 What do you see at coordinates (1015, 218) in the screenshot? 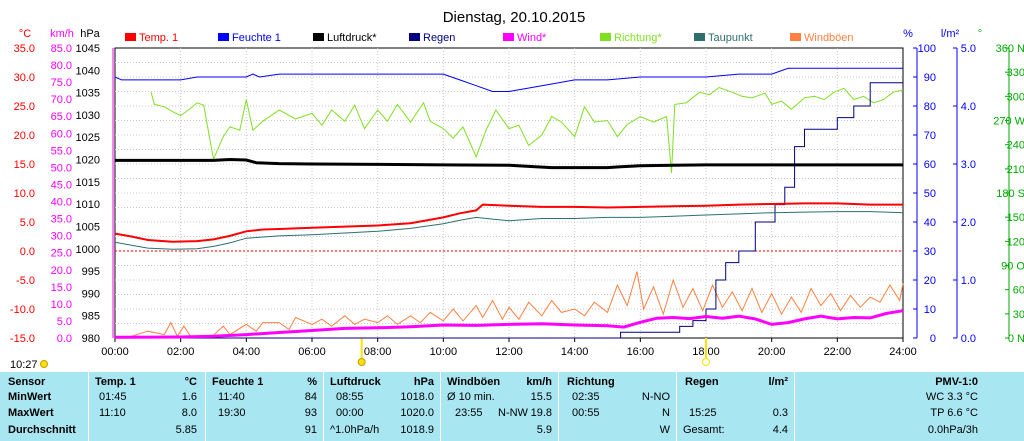
I see `direction-tick-label: 150` at bounding box center [1015, 218].